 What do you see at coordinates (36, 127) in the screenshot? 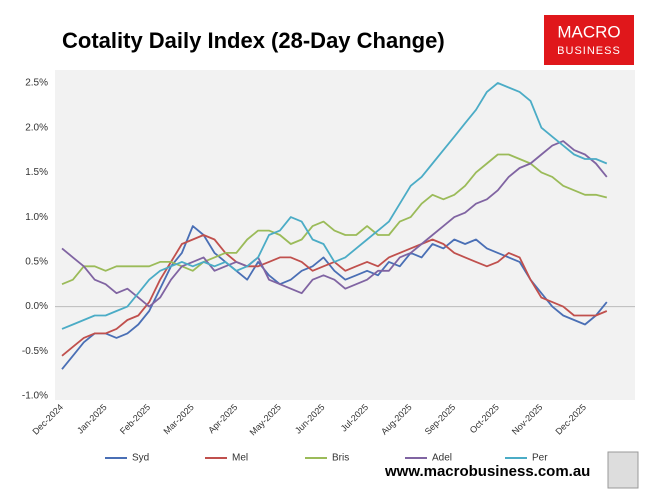
I see `y-tick-label: 2.0%` at bounding box center [36, 127].